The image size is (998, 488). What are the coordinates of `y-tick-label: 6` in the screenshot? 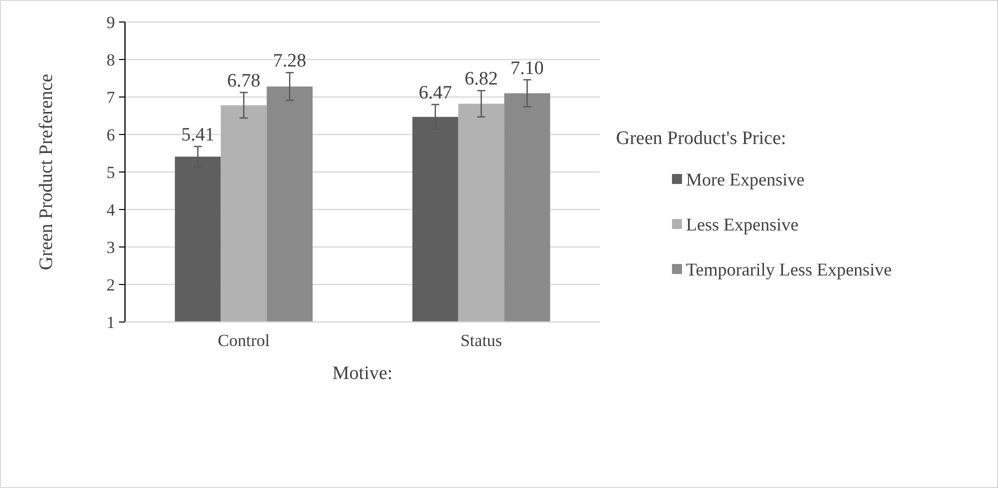 It's located at (110, 134).